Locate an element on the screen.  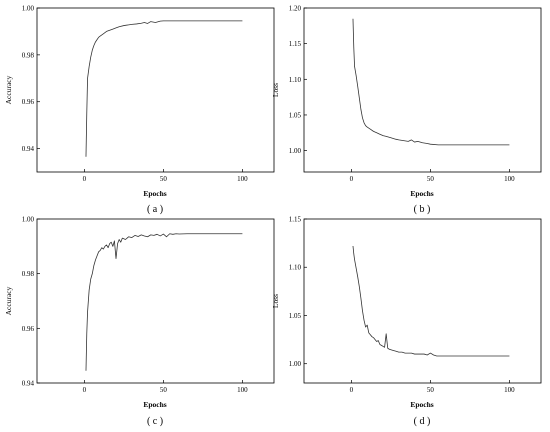
y-tick-label: 1.20 is located at coordinates (295, 9).